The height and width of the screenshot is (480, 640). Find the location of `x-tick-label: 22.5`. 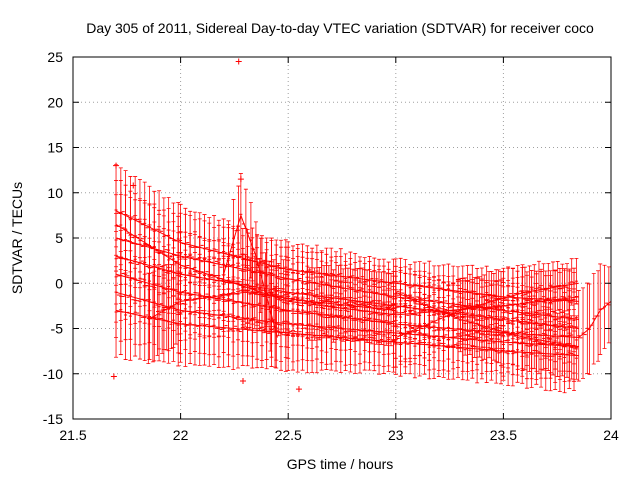

x-tick-label: 22.5 is located at coordinates (288, 435).